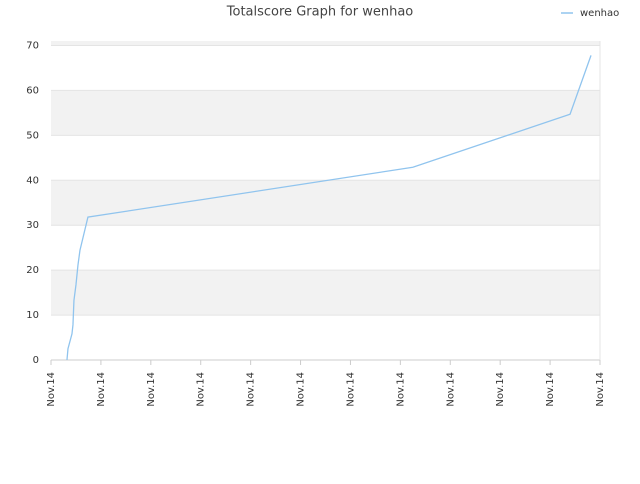 The width and height of the screenshot is (640, 484). Describe the element at coordinates (320, 12) in the screenshot. I see `chart-title: Totalscore Graph for wenhao` at that location.